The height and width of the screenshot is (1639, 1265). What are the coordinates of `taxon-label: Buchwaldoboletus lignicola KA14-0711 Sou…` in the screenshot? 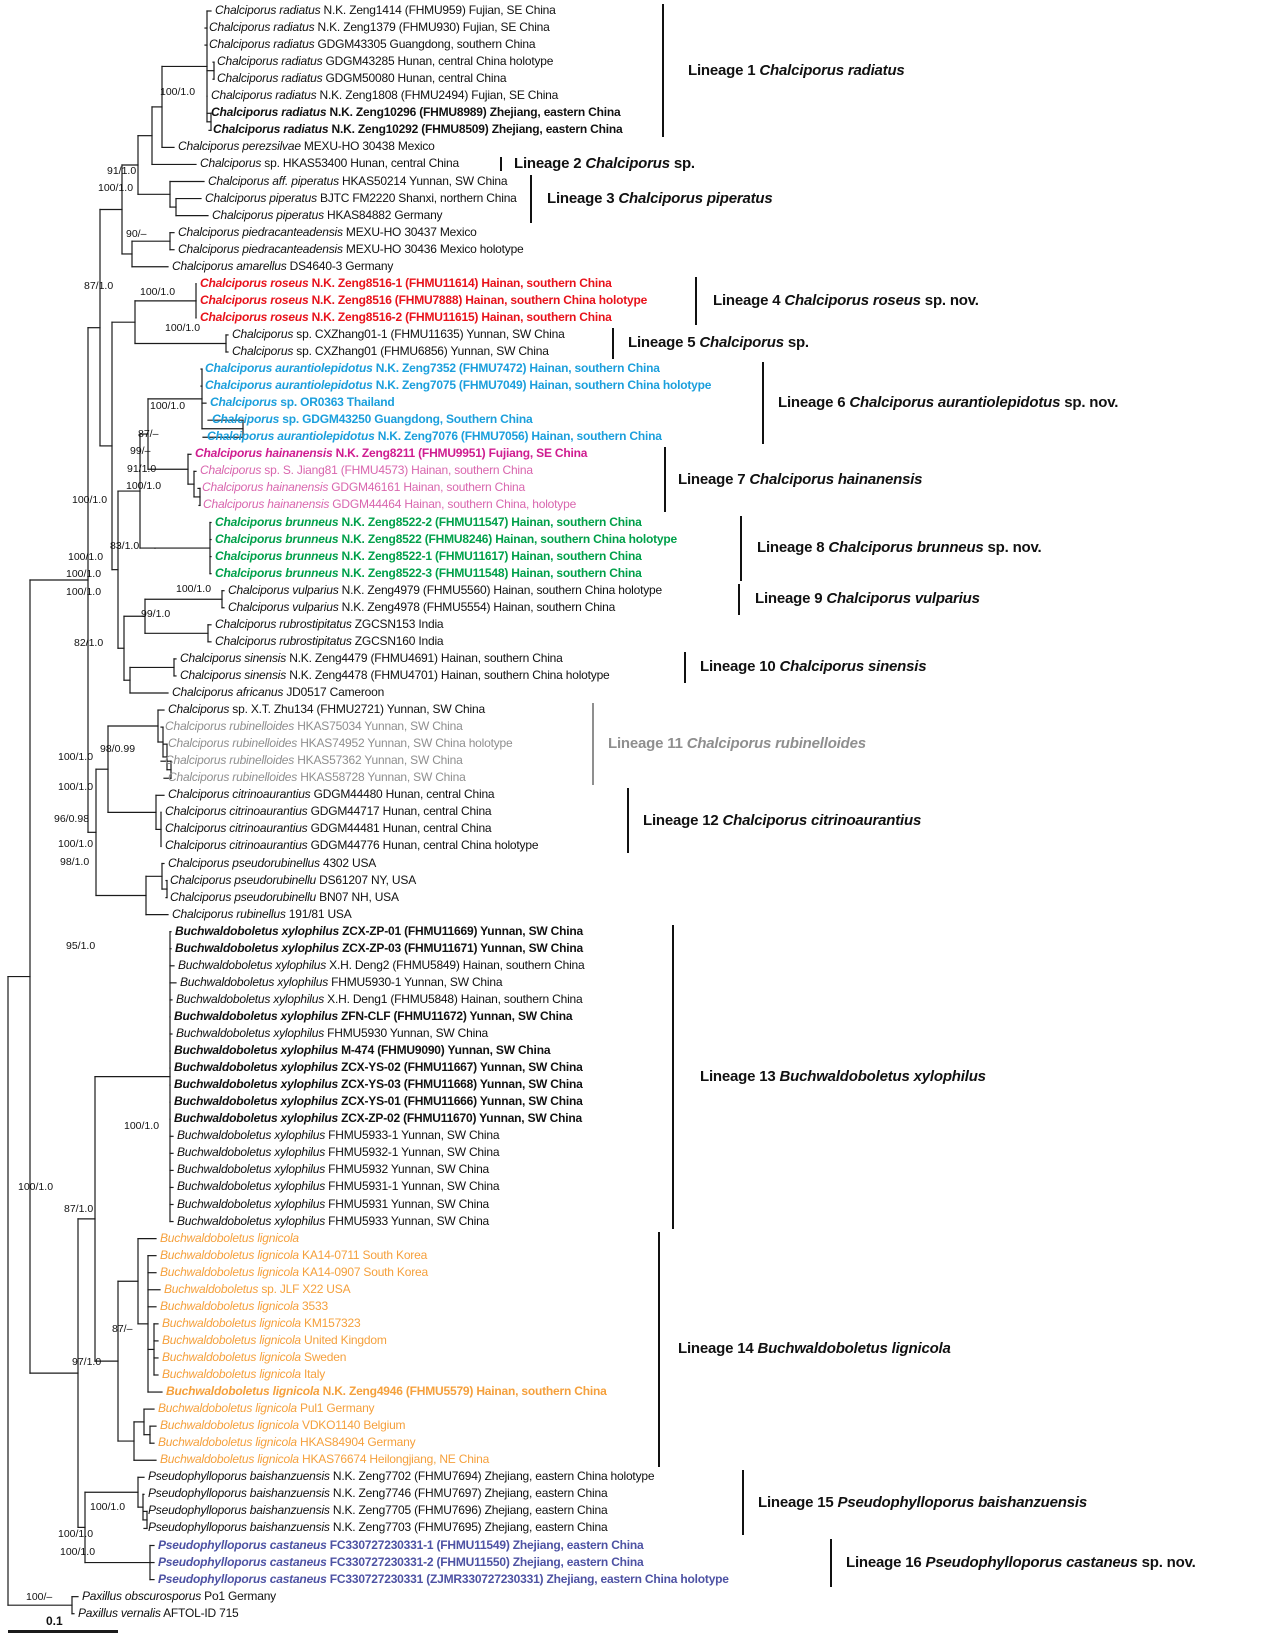 It's located at (294, 1254).